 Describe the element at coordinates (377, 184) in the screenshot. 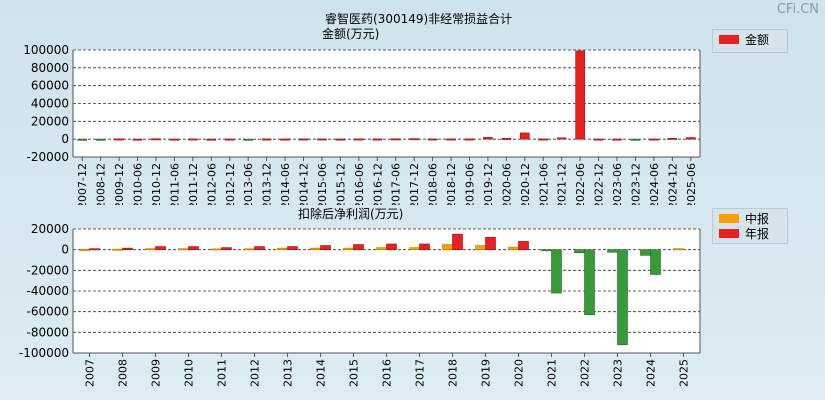

I see `x-tick-label: 2016-12` at that location.